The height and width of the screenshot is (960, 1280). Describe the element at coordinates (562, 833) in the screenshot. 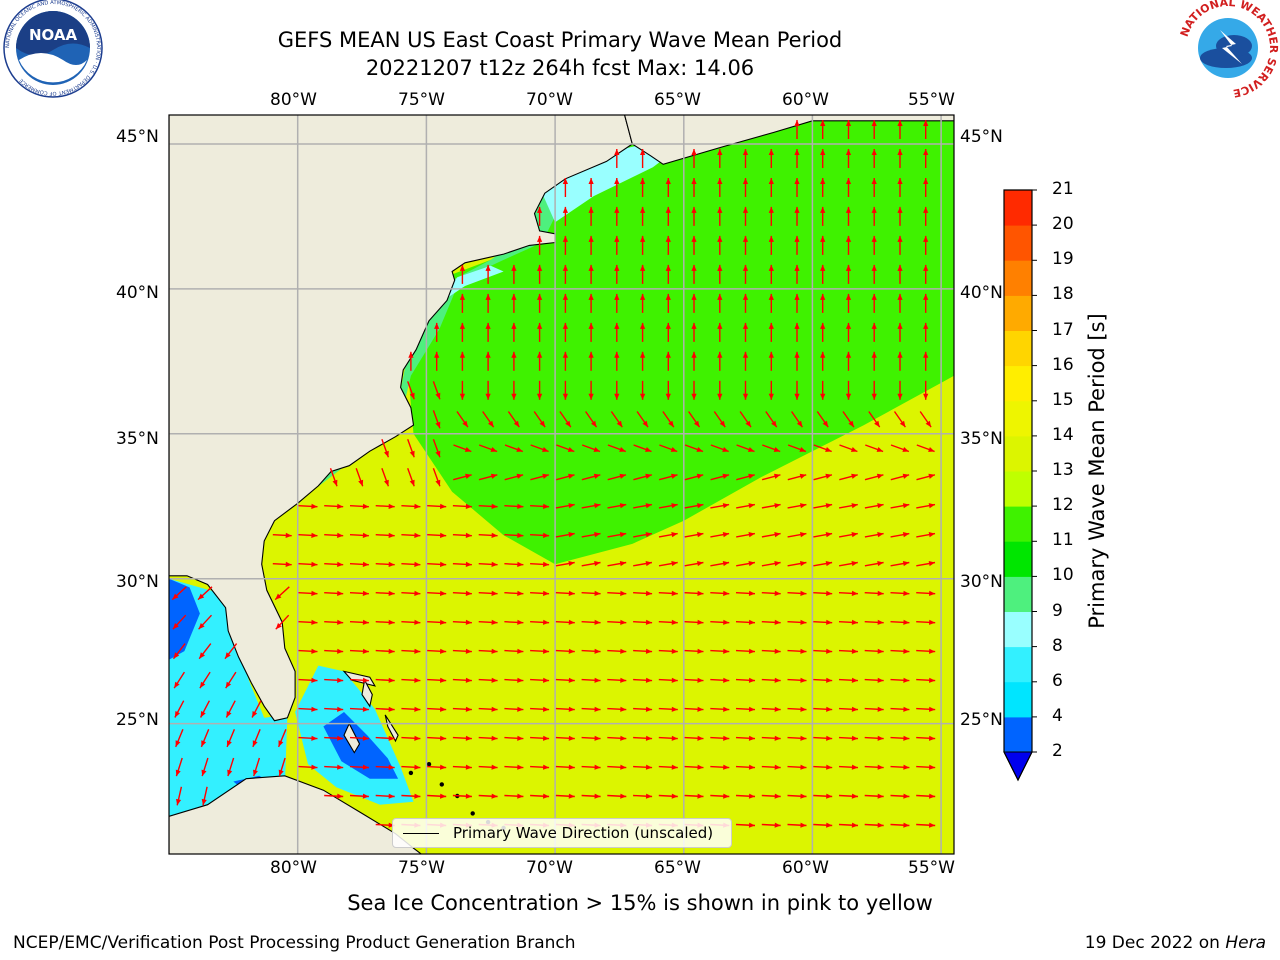

I see `map-legend: Primary Wave Direction (unscaled)` at that location.